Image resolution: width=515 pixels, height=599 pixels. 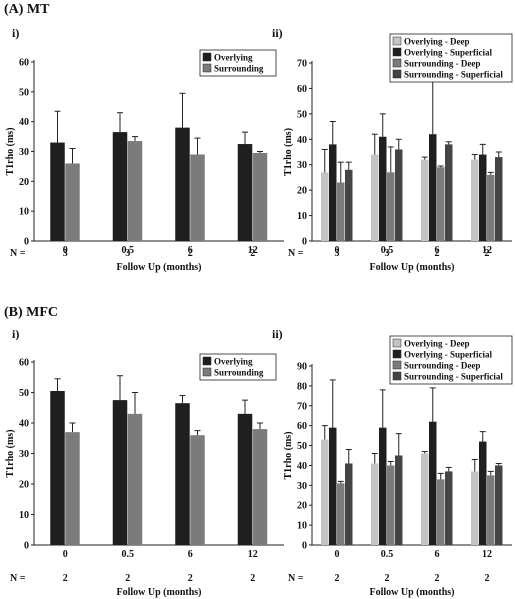 What do you see at coordinates (24, 485) in the screenshot?
I see `y-tick-label: 20` at bounding box center [24, 485].